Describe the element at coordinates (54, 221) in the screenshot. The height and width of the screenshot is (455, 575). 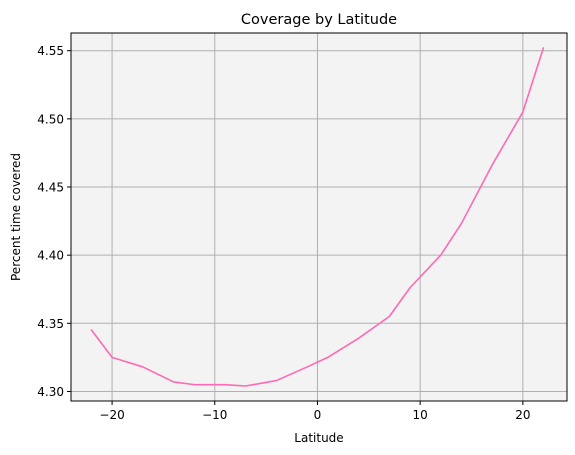
I see `y-axis: 4.30 4.35 4.40 4.45 4.50 4.55` at that location.